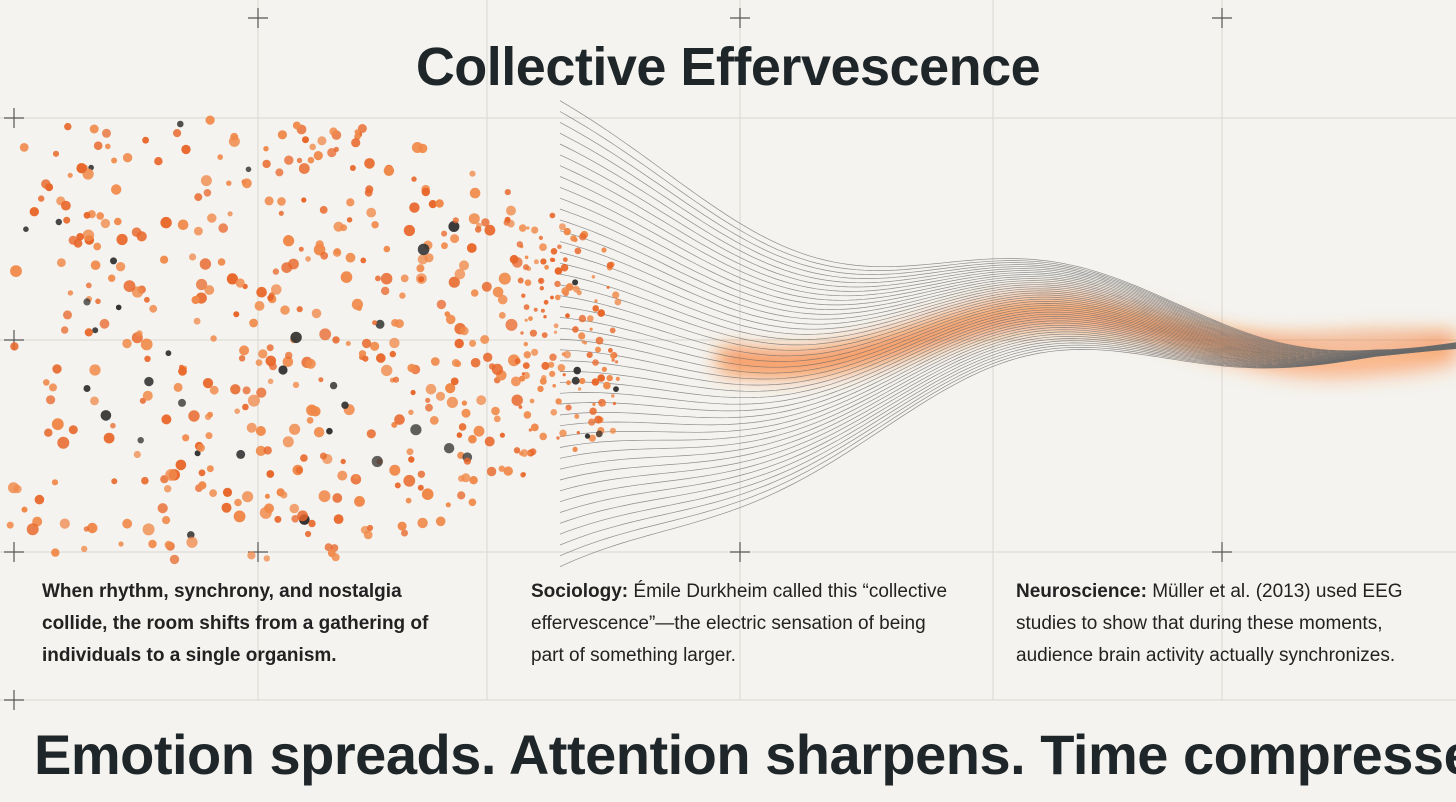  What do you see at coordinates (1007, 287) in the screenshot?
I see `wave-line` at bounding box center [1007, 287].